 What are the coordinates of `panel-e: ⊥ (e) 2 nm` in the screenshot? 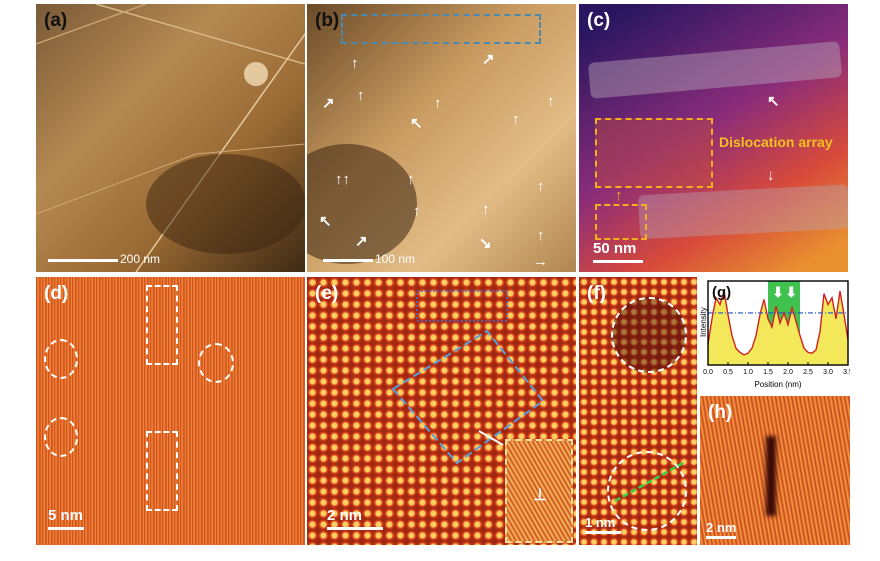 It's located at (441, 411).